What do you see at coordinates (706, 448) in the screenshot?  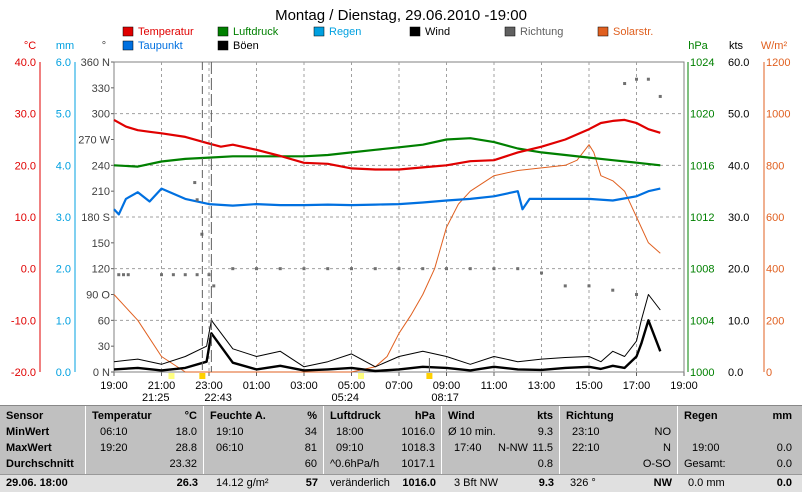 I see `rain-r2-time: 19:00` at bounding box center [706, 448].